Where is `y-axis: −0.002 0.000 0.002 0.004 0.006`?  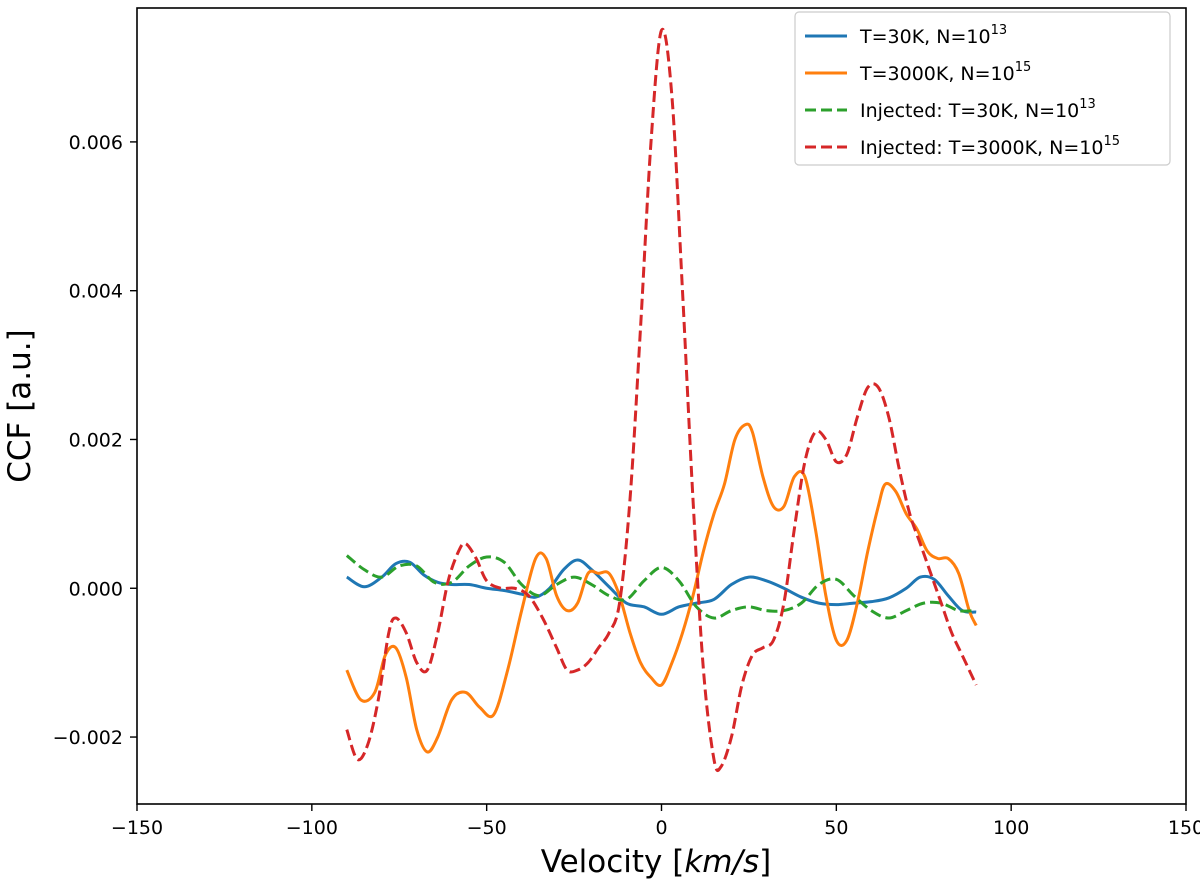
y-axis: −0.002 0.000 0.002 0.004 0.006 is located at coordinates (95, 440).